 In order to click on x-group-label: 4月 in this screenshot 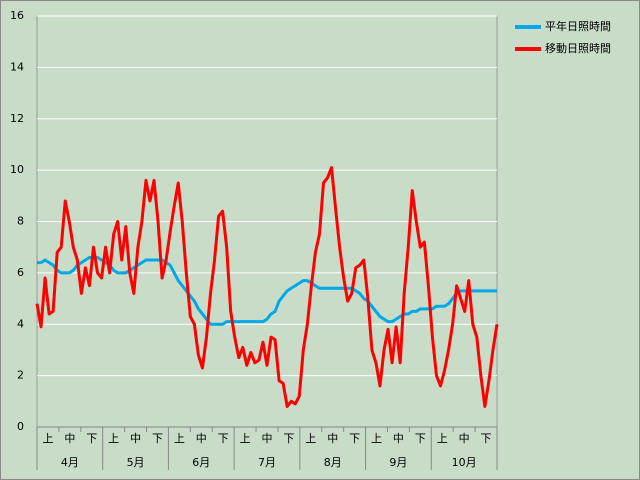, I will do `click(70, 462)`.